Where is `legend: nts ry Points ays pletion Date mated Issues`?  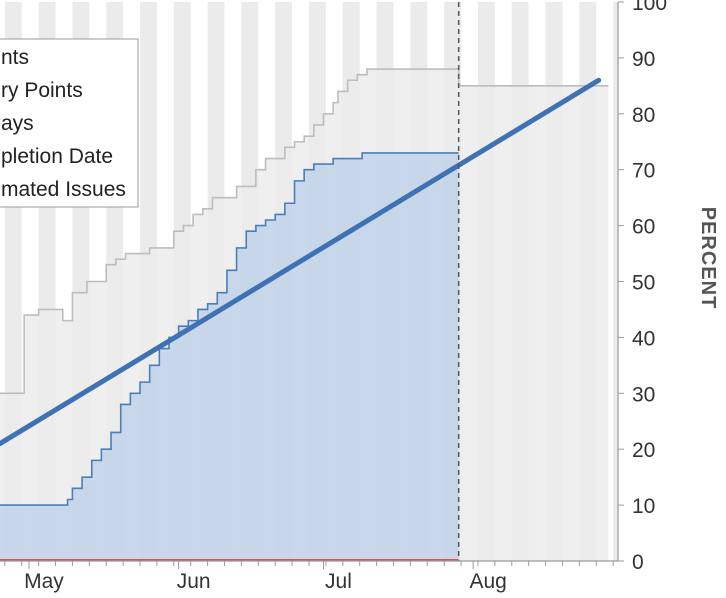
legend: nts ry Points ays pletion Date mated Issues is located at coordinates (69, 123).